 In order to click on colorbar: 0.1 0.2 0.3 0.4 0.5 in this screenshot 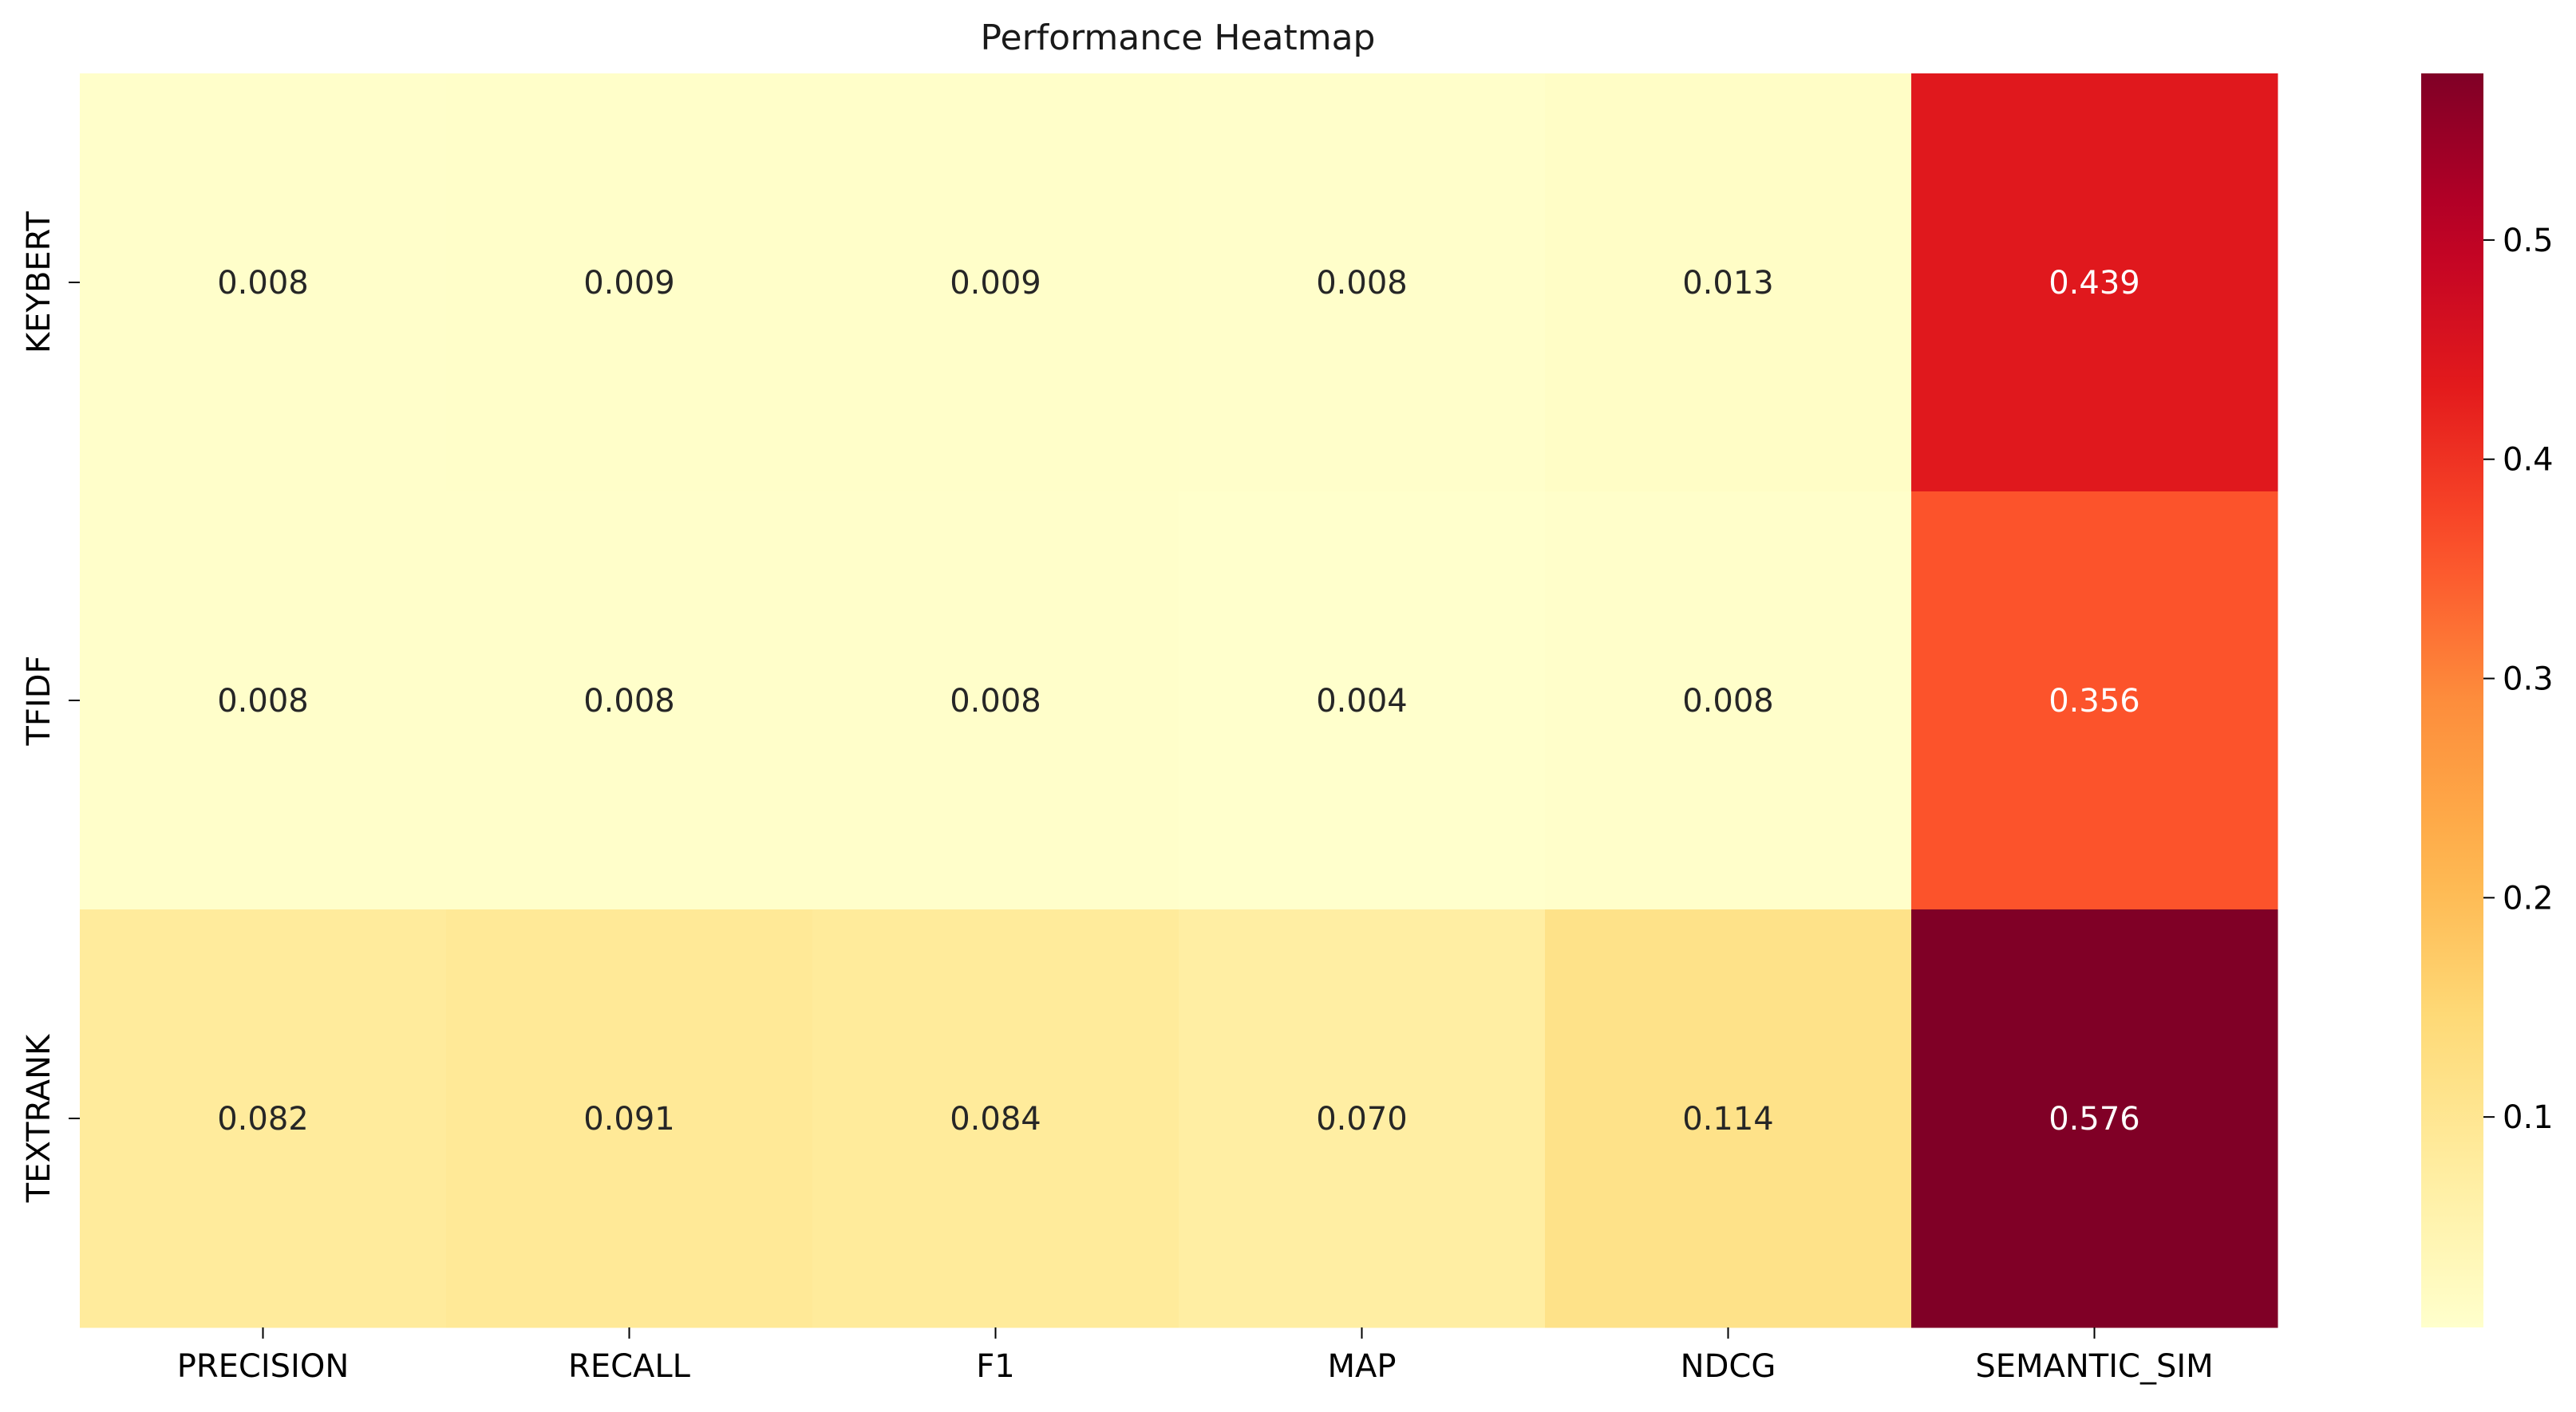, I will do `click(2487, 700)`.